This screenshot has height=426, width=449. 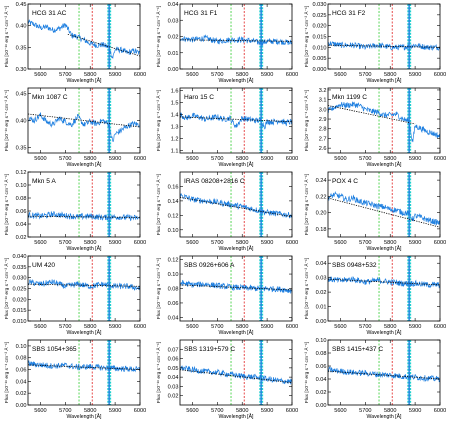 What do you see at coordinates (175, 103) in the screenshot?
I see `y-tick-label: 1.5` at bounding box center [175, 103].